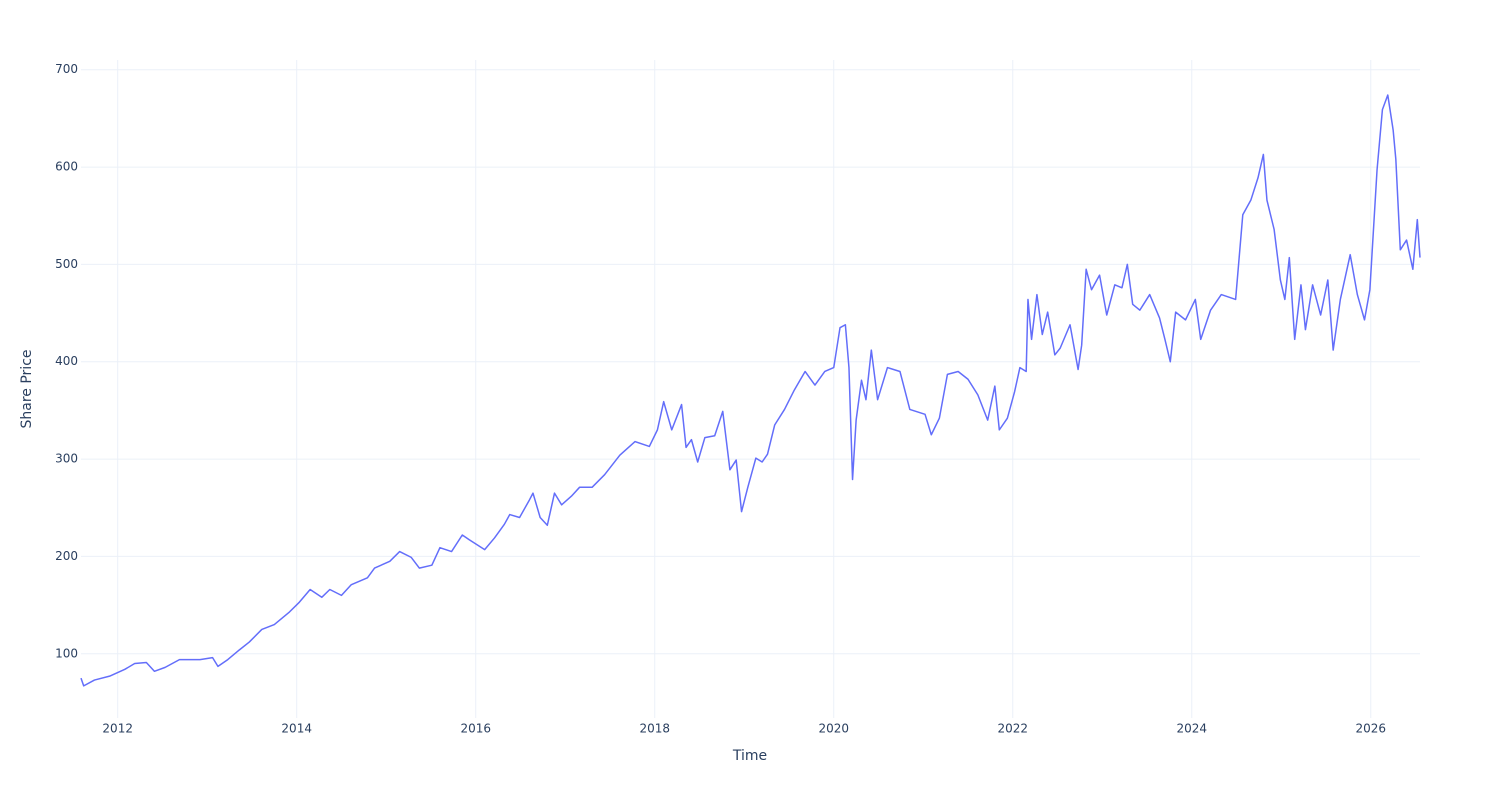 Image resolution: width=1500 pixels, height=800 pixels. What do you see at coordinates (66, 361) in the screenshot?
I see `y-tick-label: 400` at bounding box center [66, 361].